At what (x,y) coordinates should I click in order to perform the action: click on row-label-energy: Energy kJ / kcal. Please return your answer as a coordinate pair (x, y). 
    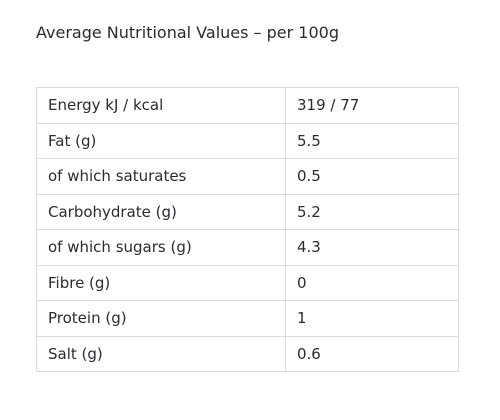
    Looking at the image, I should click on (161, 105).